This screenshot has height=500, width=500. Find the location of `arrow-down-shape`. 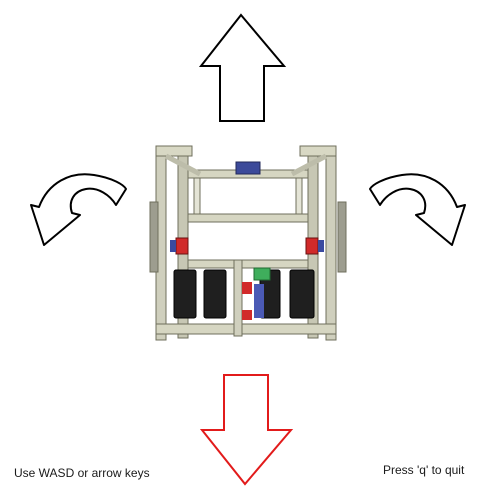

arrow-down-shape is located at coordinates (246, 430).